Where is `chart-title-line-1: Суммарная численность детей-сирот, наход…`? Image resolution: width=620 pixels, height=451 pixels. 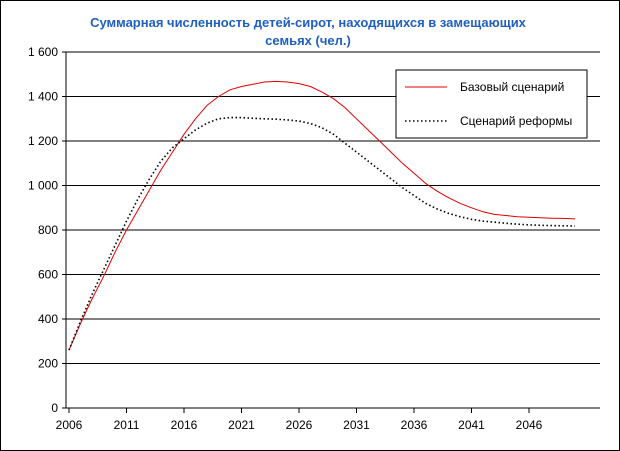 chart-title-line-1: Суммарная численность детей-сирот, наход… is located at coordinates (308, 22).